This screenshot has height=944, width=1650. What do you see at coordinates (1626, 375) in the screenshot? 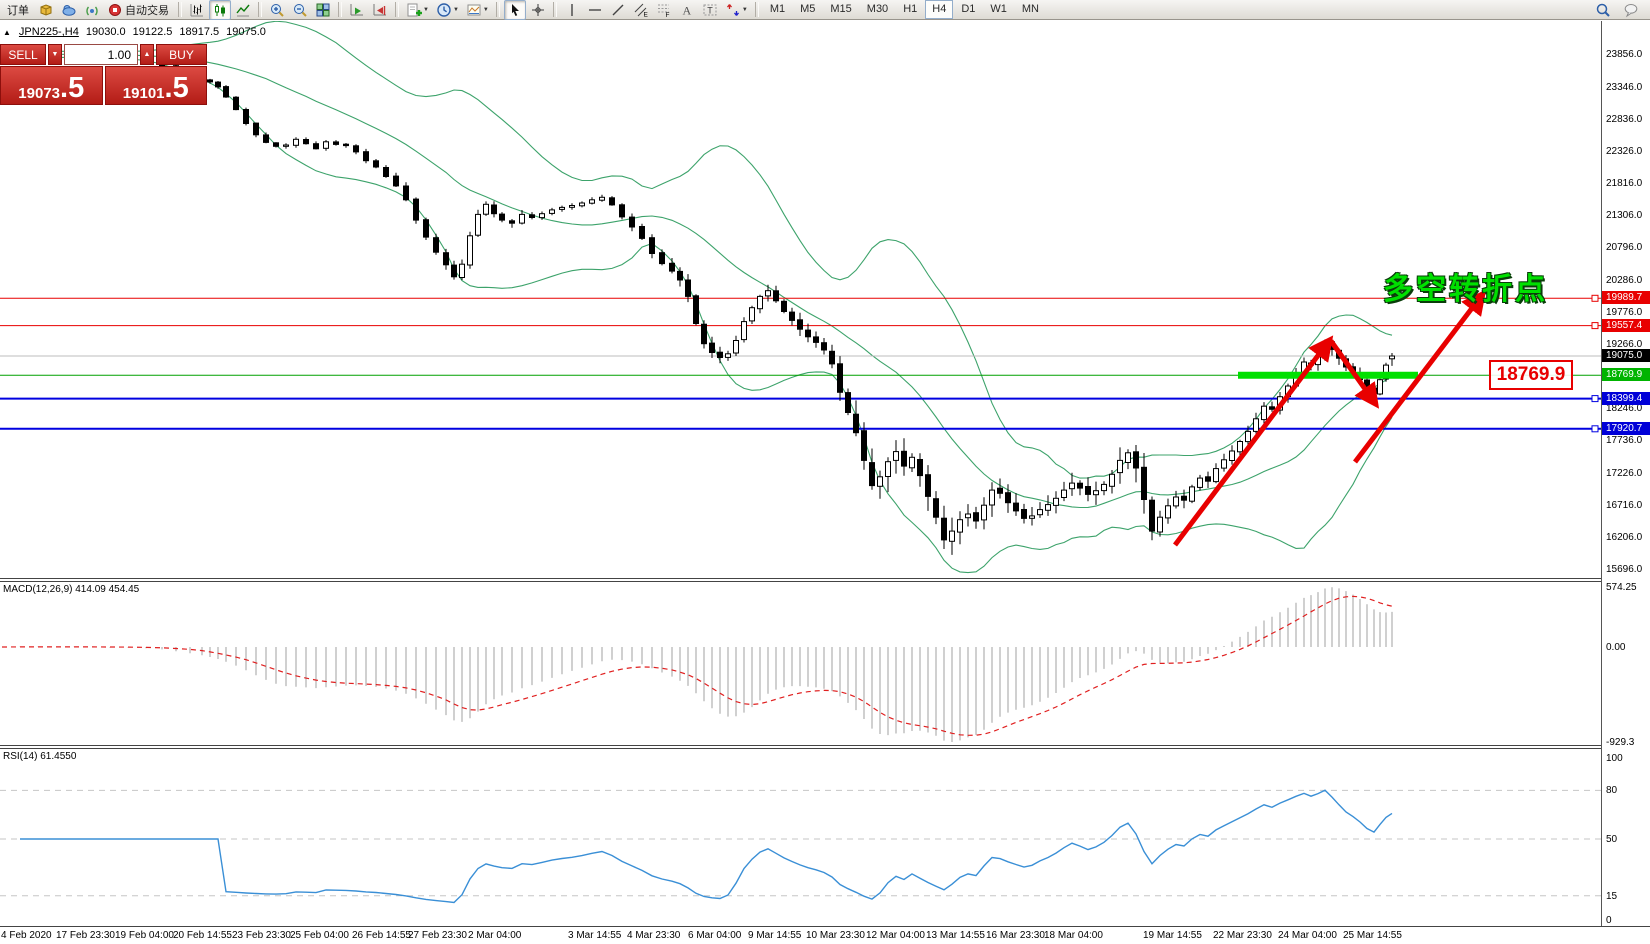
I see `price-marker-18769.9: 18769.9` at bounding box center [1626, 375].